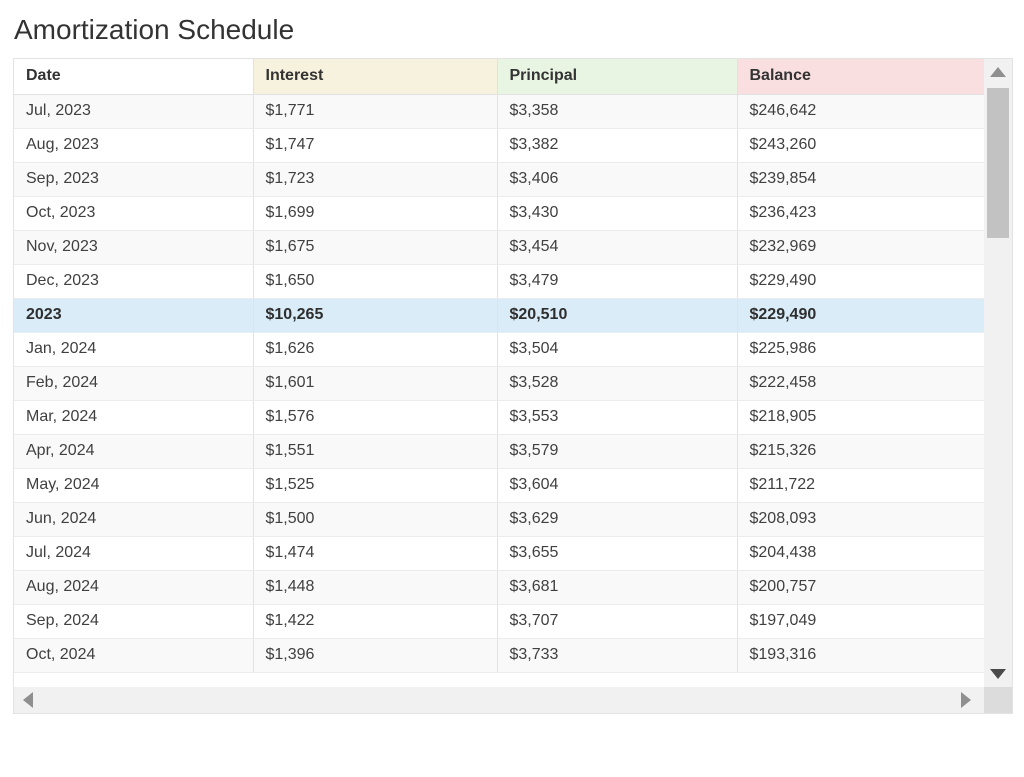  I want to click on cell-date: Jul, 2023, so click(134, 111).